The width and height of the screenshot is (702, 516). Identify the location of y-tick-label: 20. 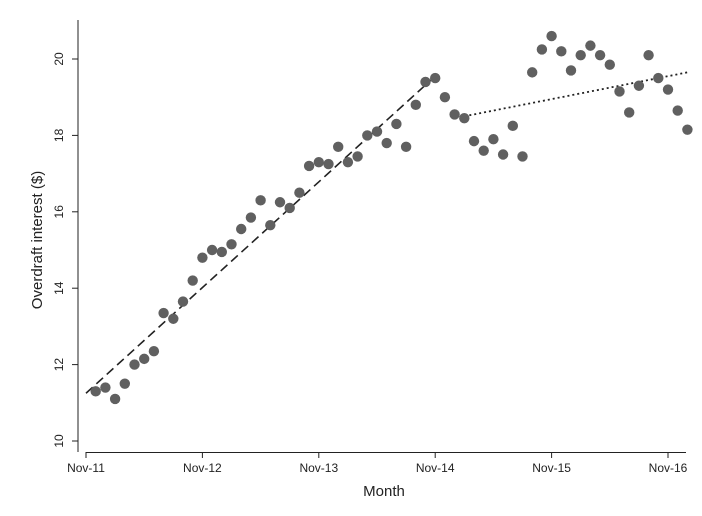
(59, 59).